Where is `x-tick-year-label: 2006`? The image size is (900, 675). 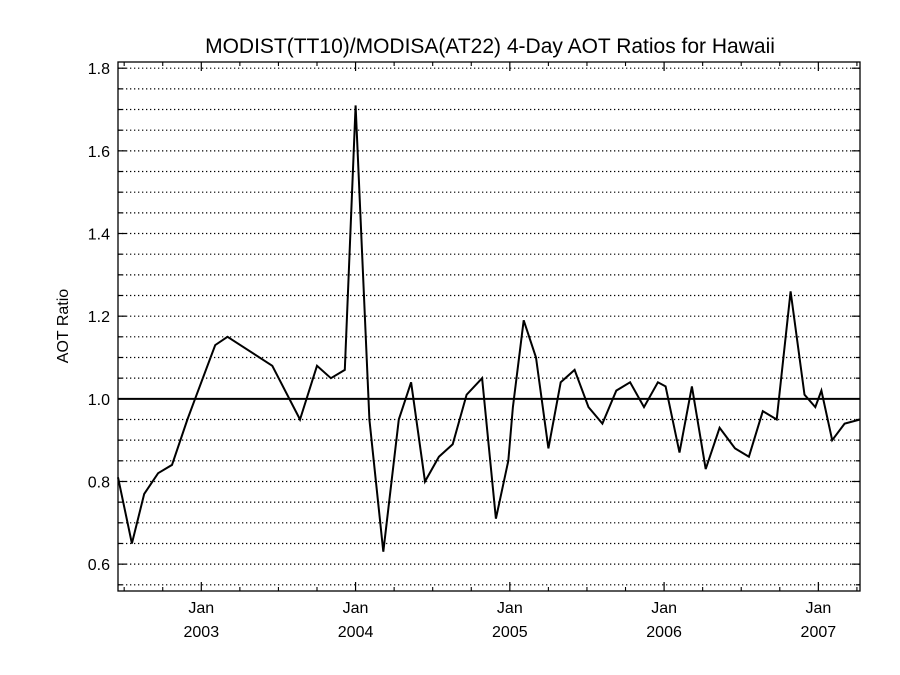
x-tick-year-label: 2006 is located at coordinates (664, 632).